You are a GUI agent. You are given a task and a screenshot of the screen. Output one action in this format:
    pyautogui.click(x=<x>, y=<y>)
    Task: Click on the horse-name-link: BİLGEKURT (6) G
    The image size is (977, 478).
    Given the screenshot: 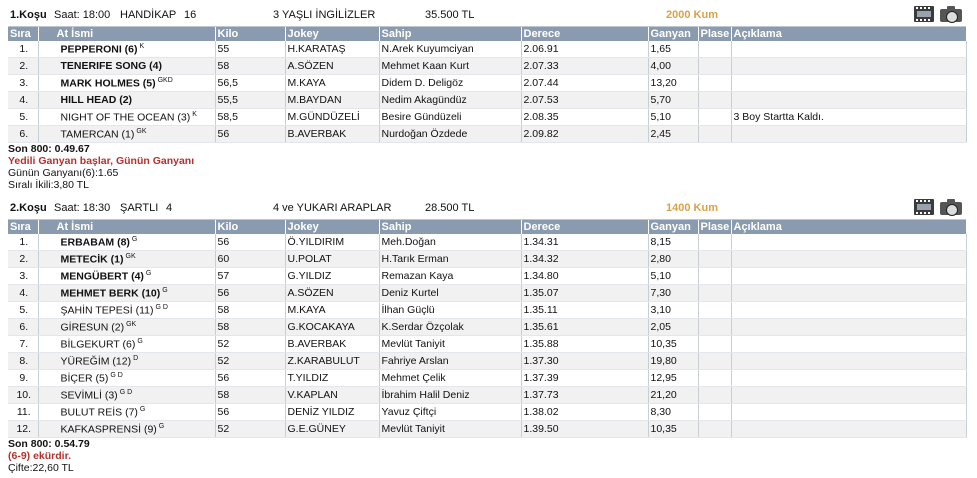 What is the action you would take?
    pyautogui.click(x=127, y=344)
    